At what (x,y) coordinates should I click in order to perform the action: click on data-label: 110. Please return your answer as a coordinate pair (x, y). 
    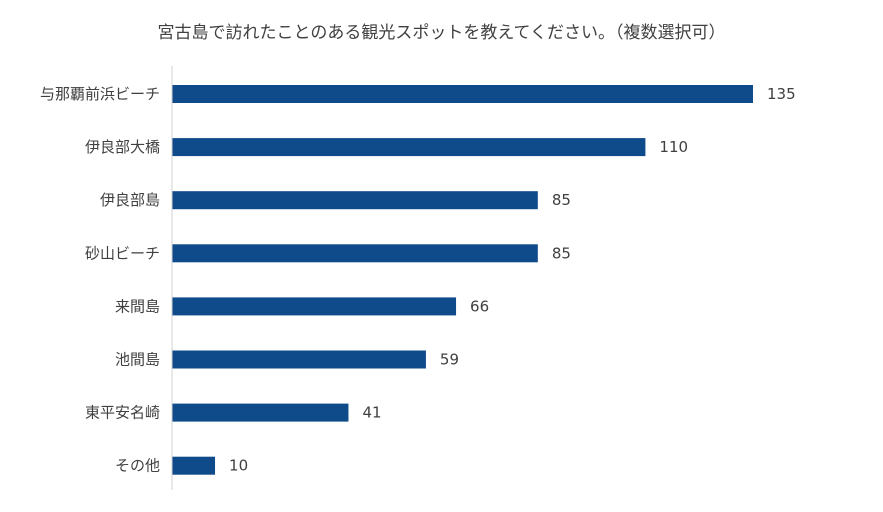
    Looking at the image, I should click on (673, 147).